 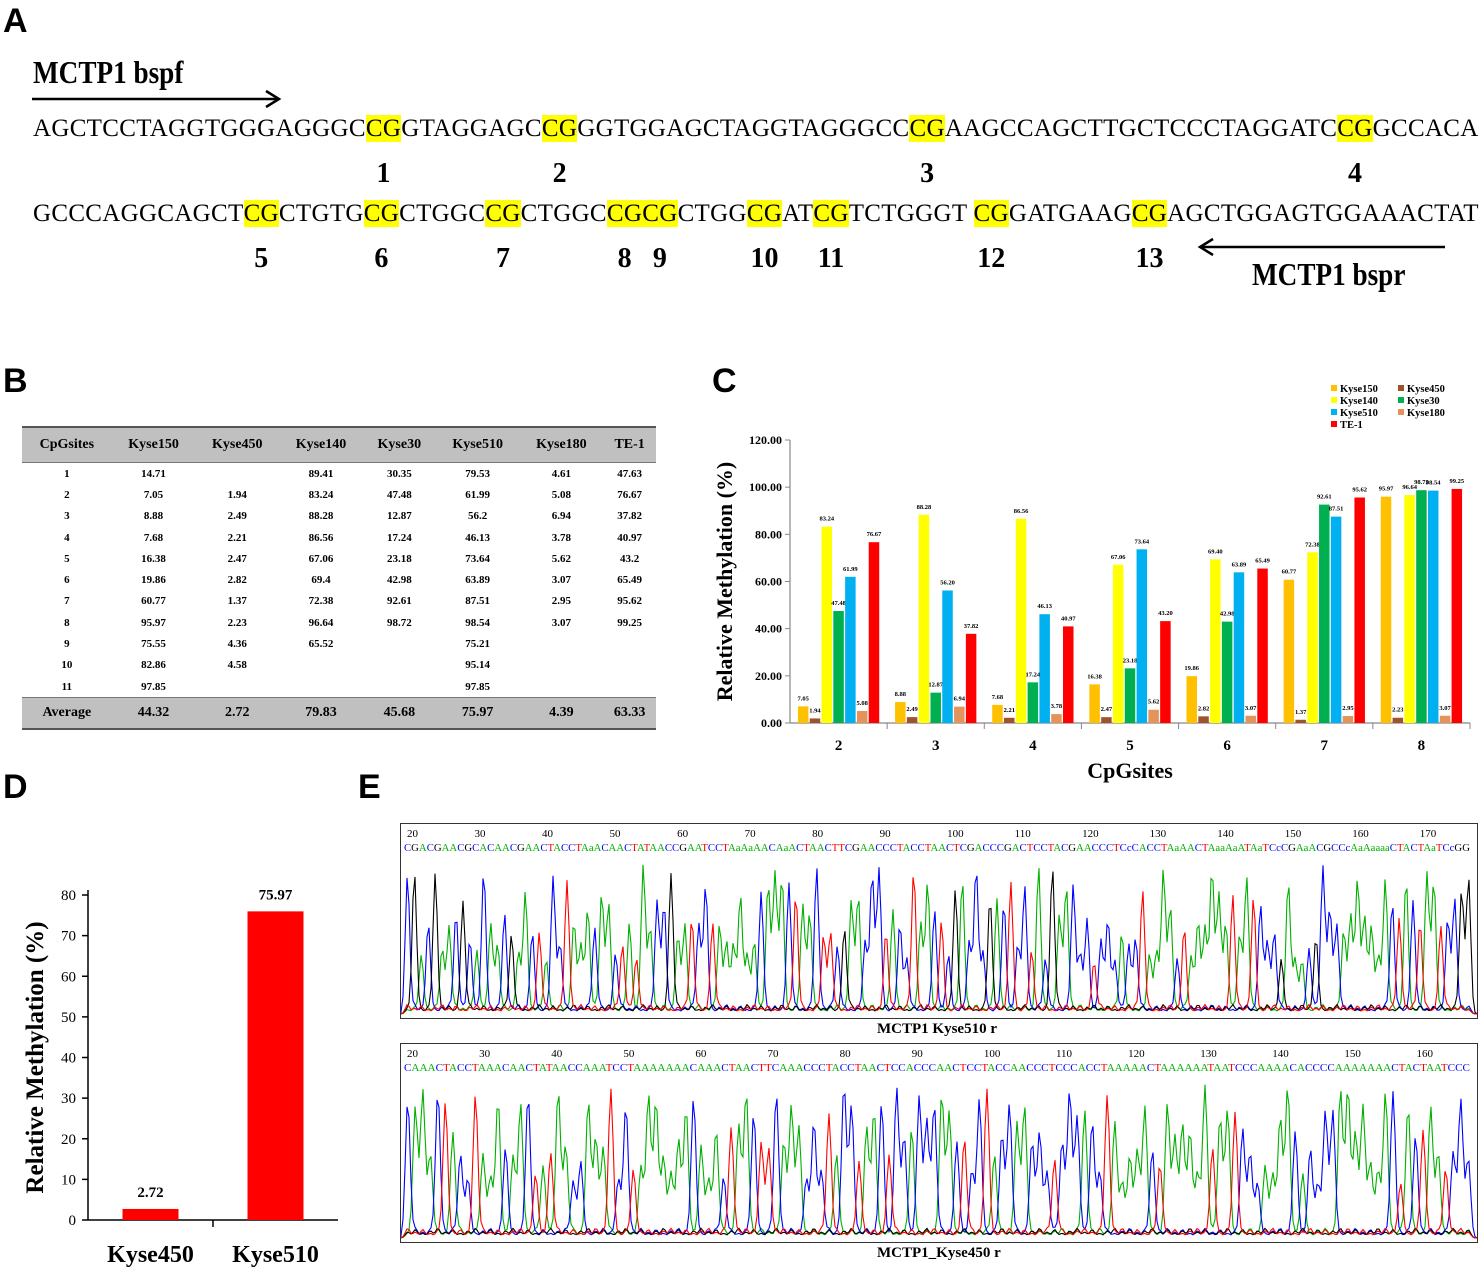 What do you see at coordinates (399, 537) in the screenshot?
I see `table-cell: 17.24` at bounding box center [399, 537].